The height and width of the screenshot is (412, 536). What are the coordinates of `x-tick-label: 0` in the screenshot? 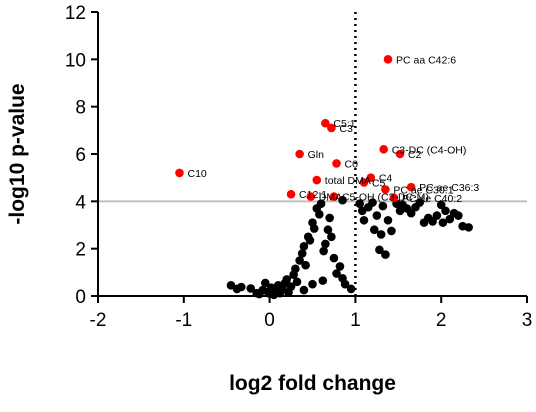 It's located at (269, 320).